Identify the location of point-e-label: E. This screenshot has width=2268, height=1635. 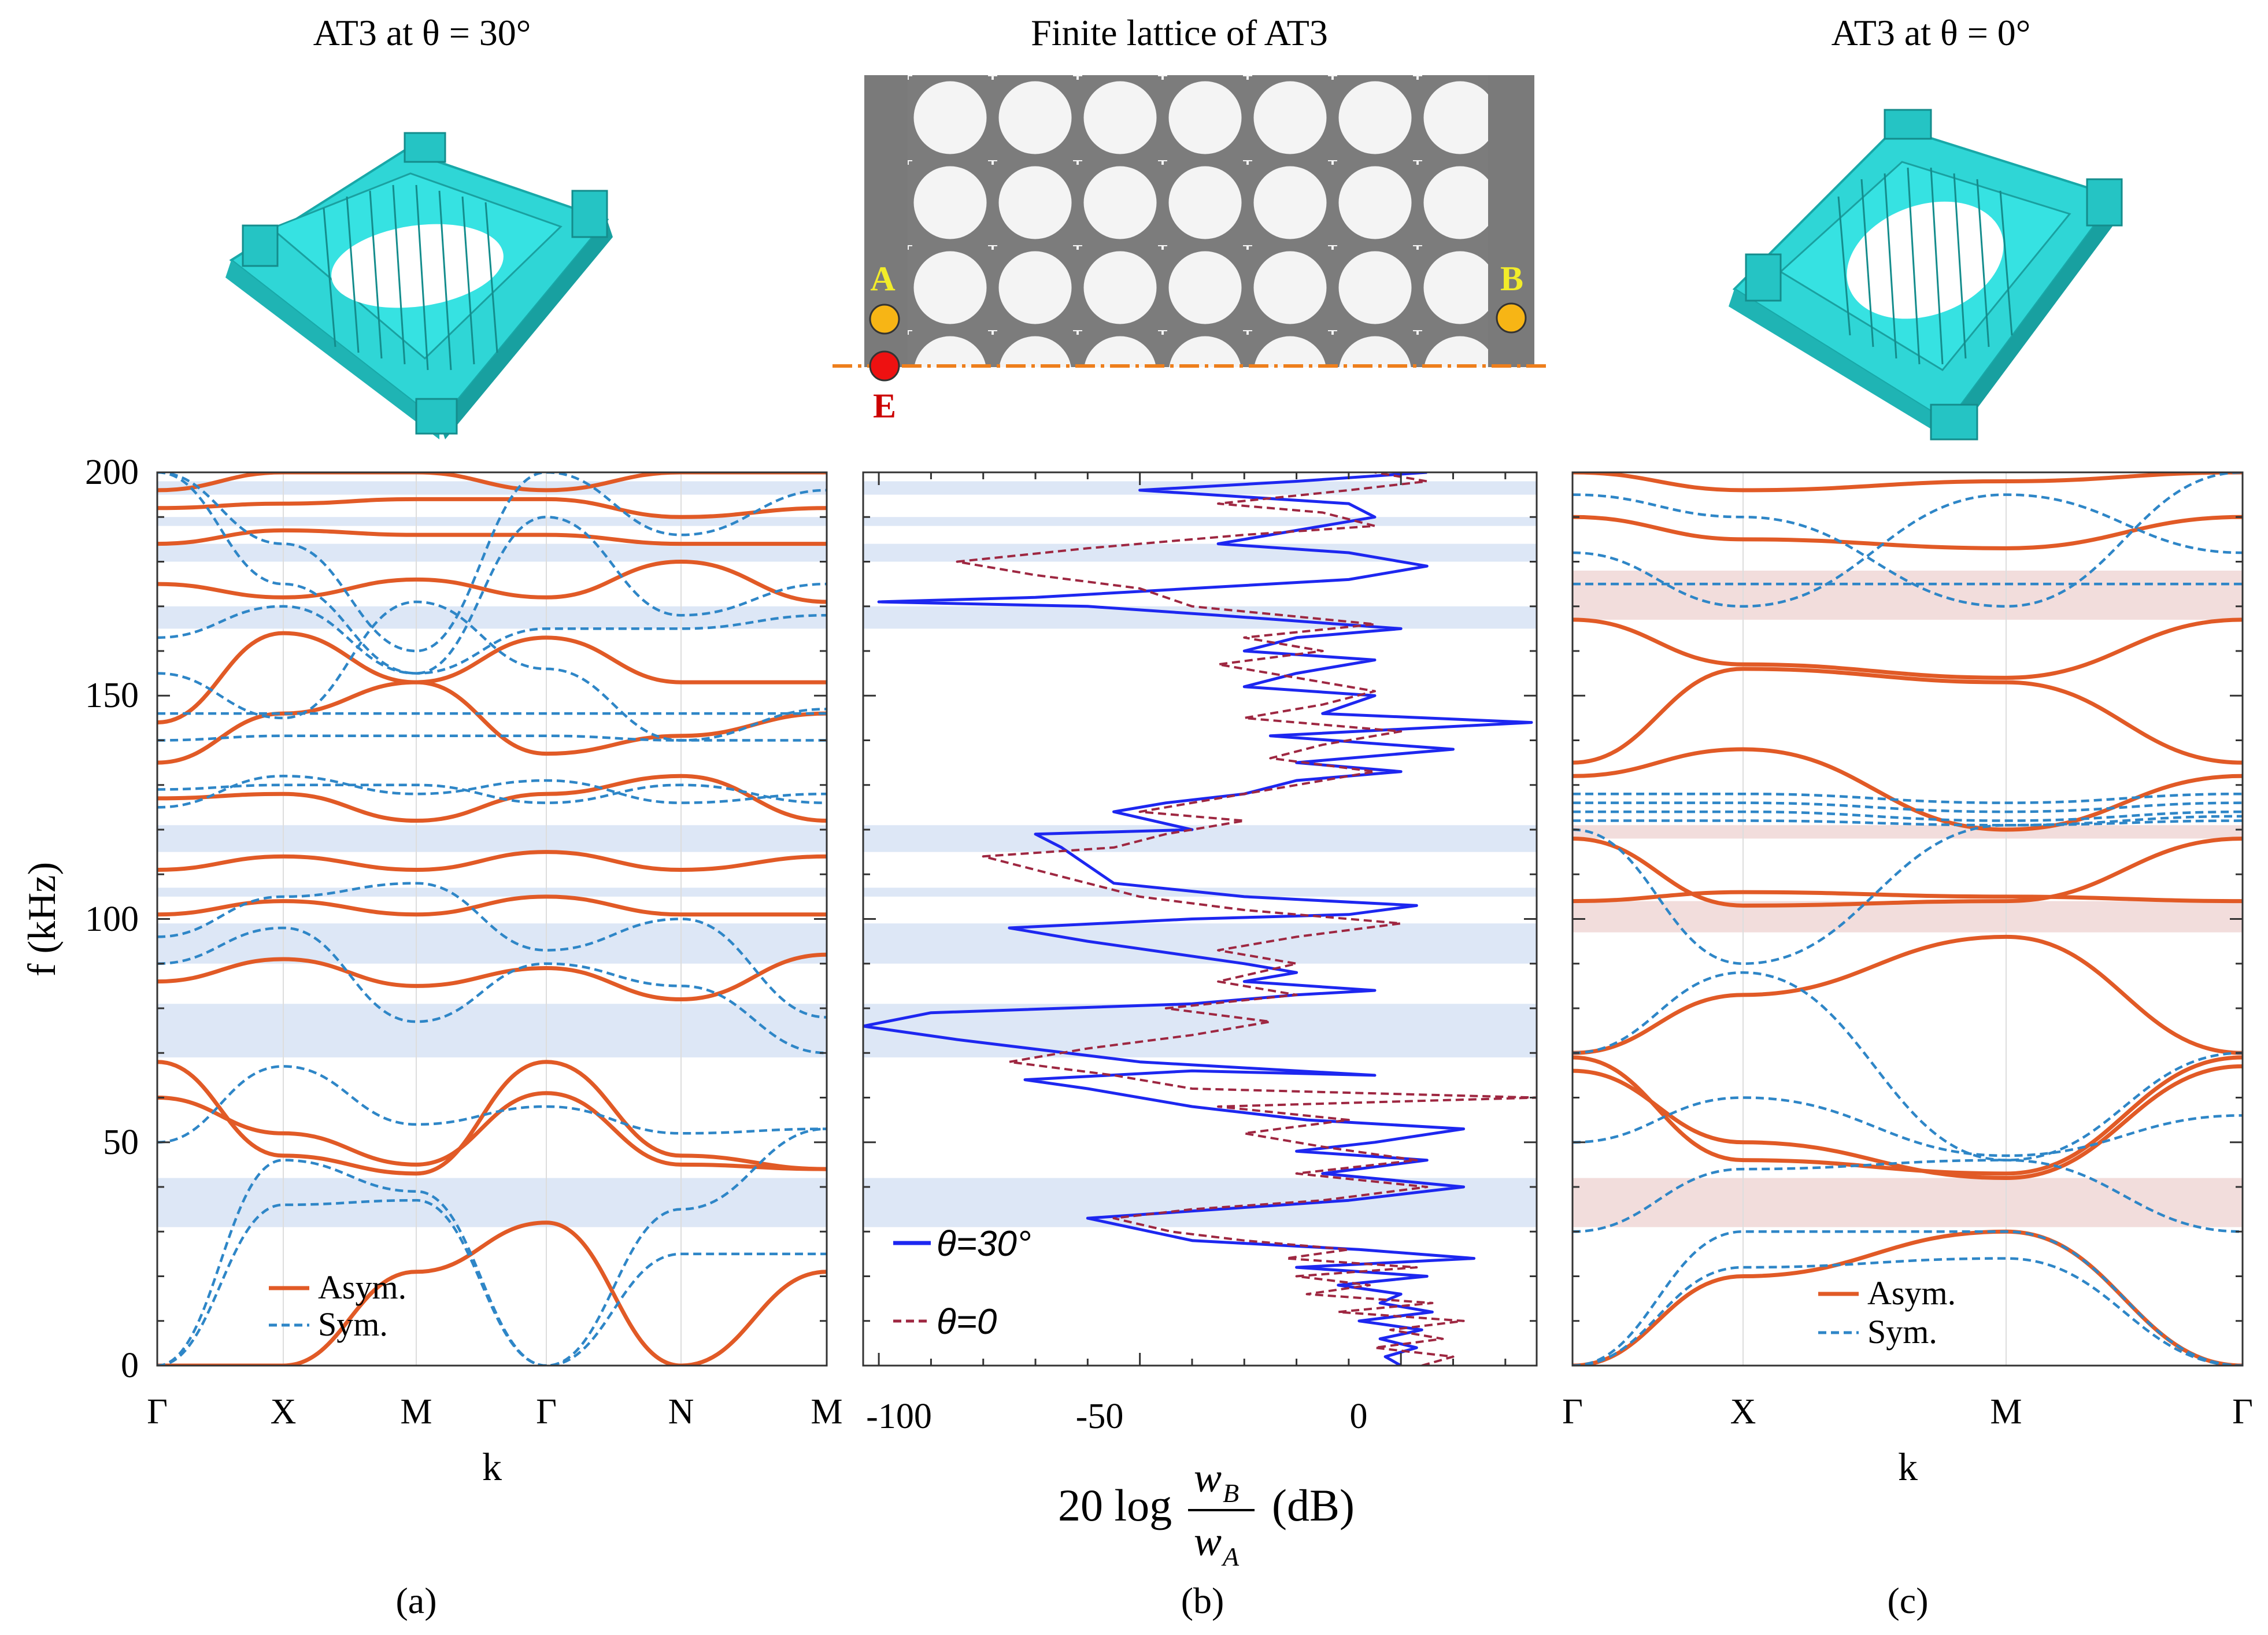
(884, 406).